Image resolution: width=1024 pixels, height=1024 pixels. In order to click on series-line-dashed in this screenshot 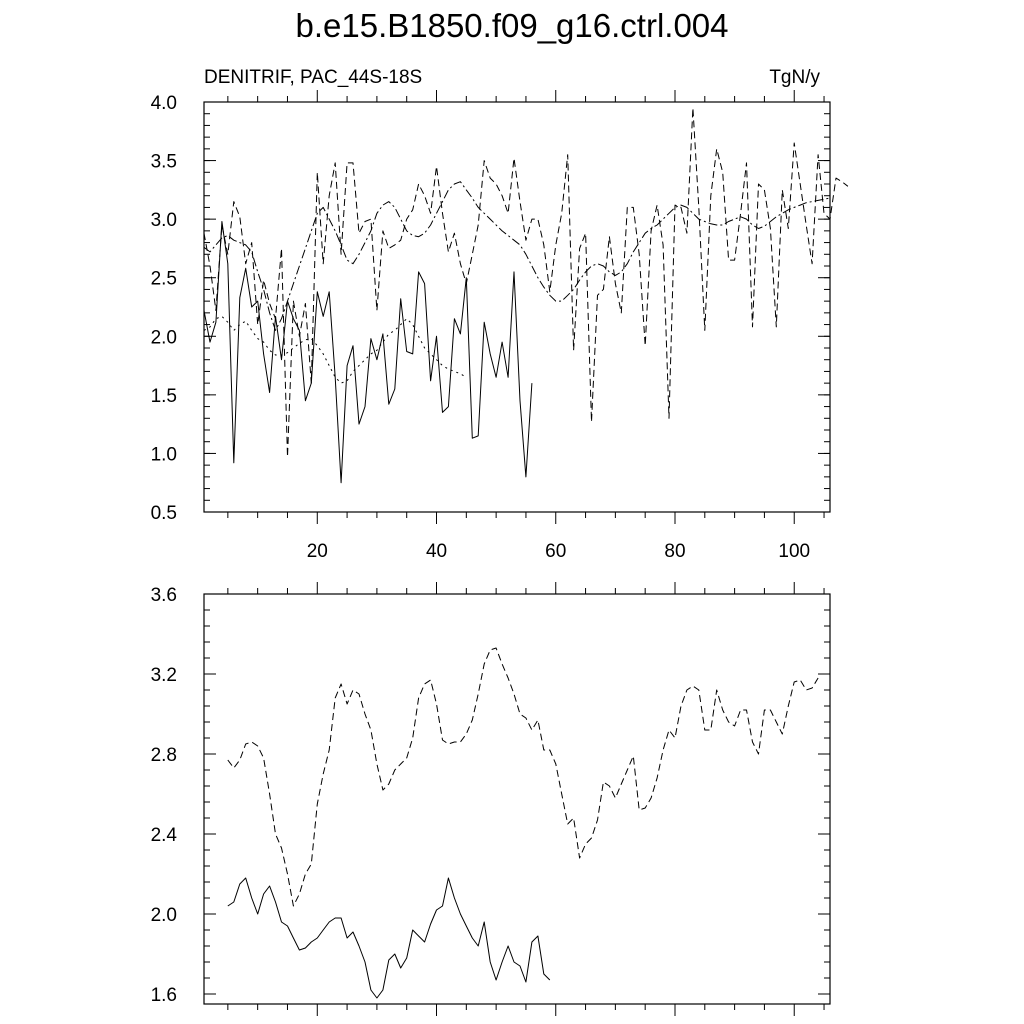, I will do `click(523, 777)`.